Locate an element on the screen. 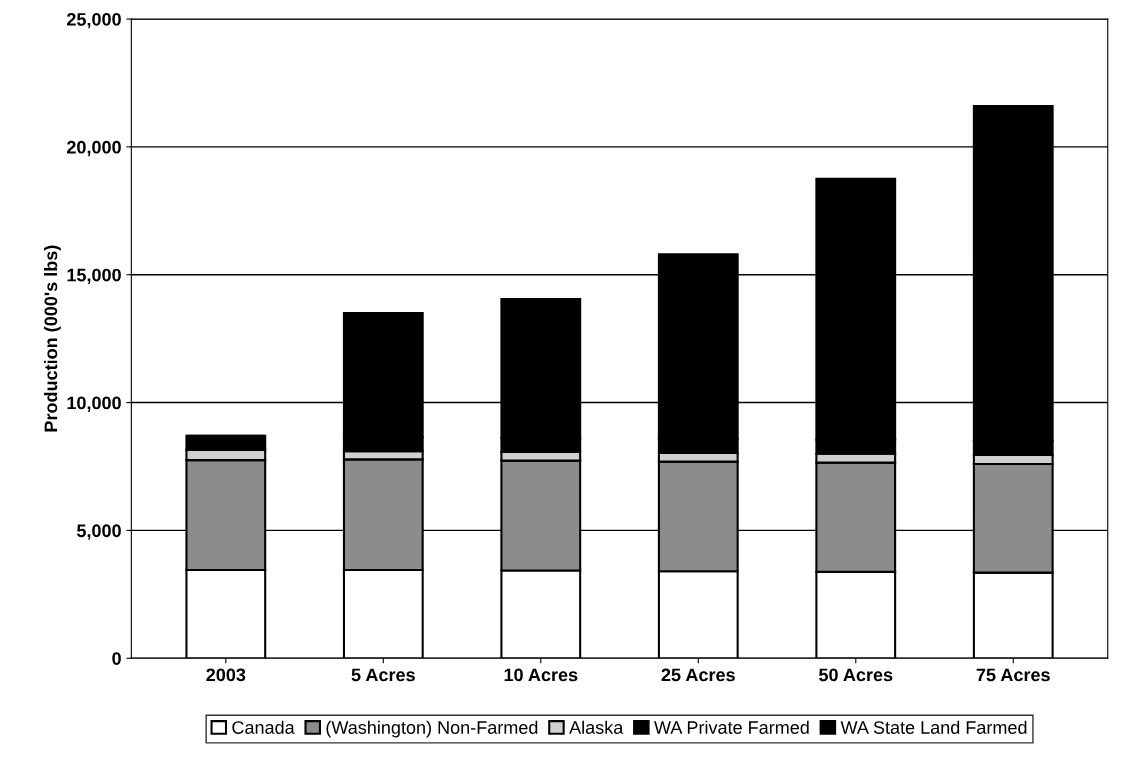 Image resolution: width=1142 pixels, height=761 pixels. x-tick-label: 75 Acres is located at coordinates (1013, 675).